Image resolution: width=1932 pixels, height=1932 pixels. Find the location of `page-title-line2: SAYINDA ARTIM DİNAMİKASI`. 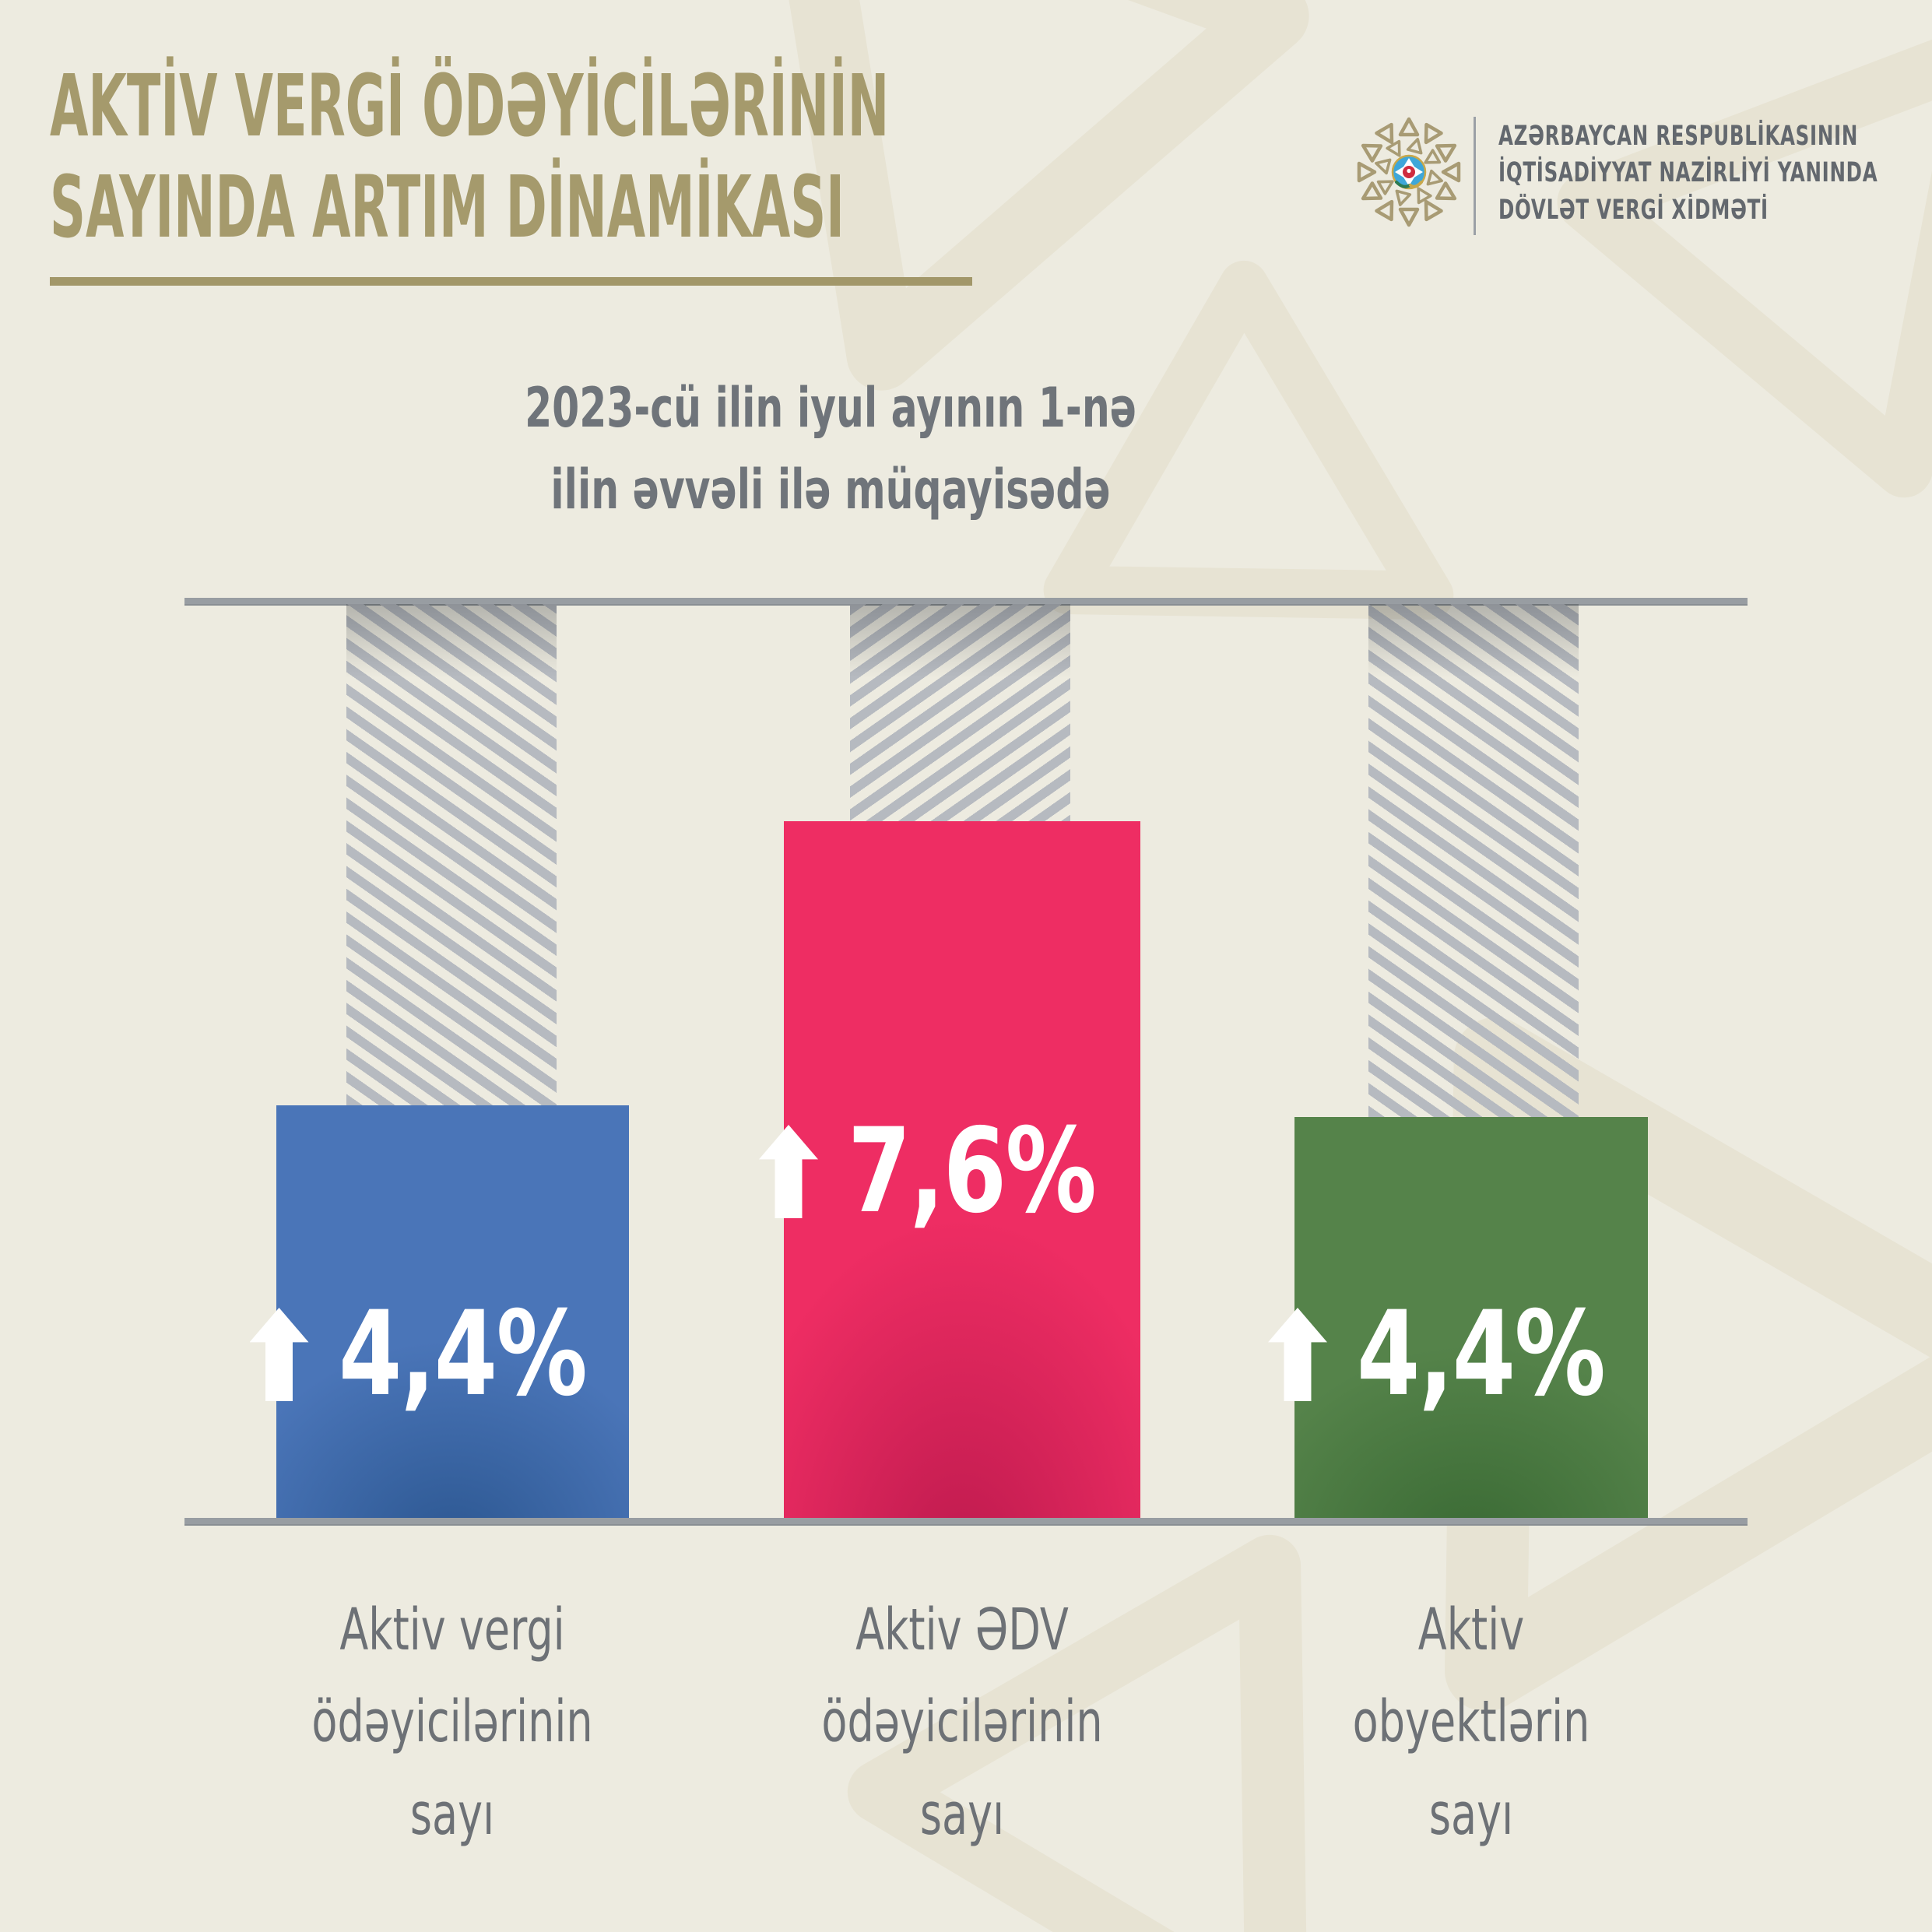

page-title-line2: SAYINDA ARTIM DİNAMİKASI is located at coordinates (448, 206).